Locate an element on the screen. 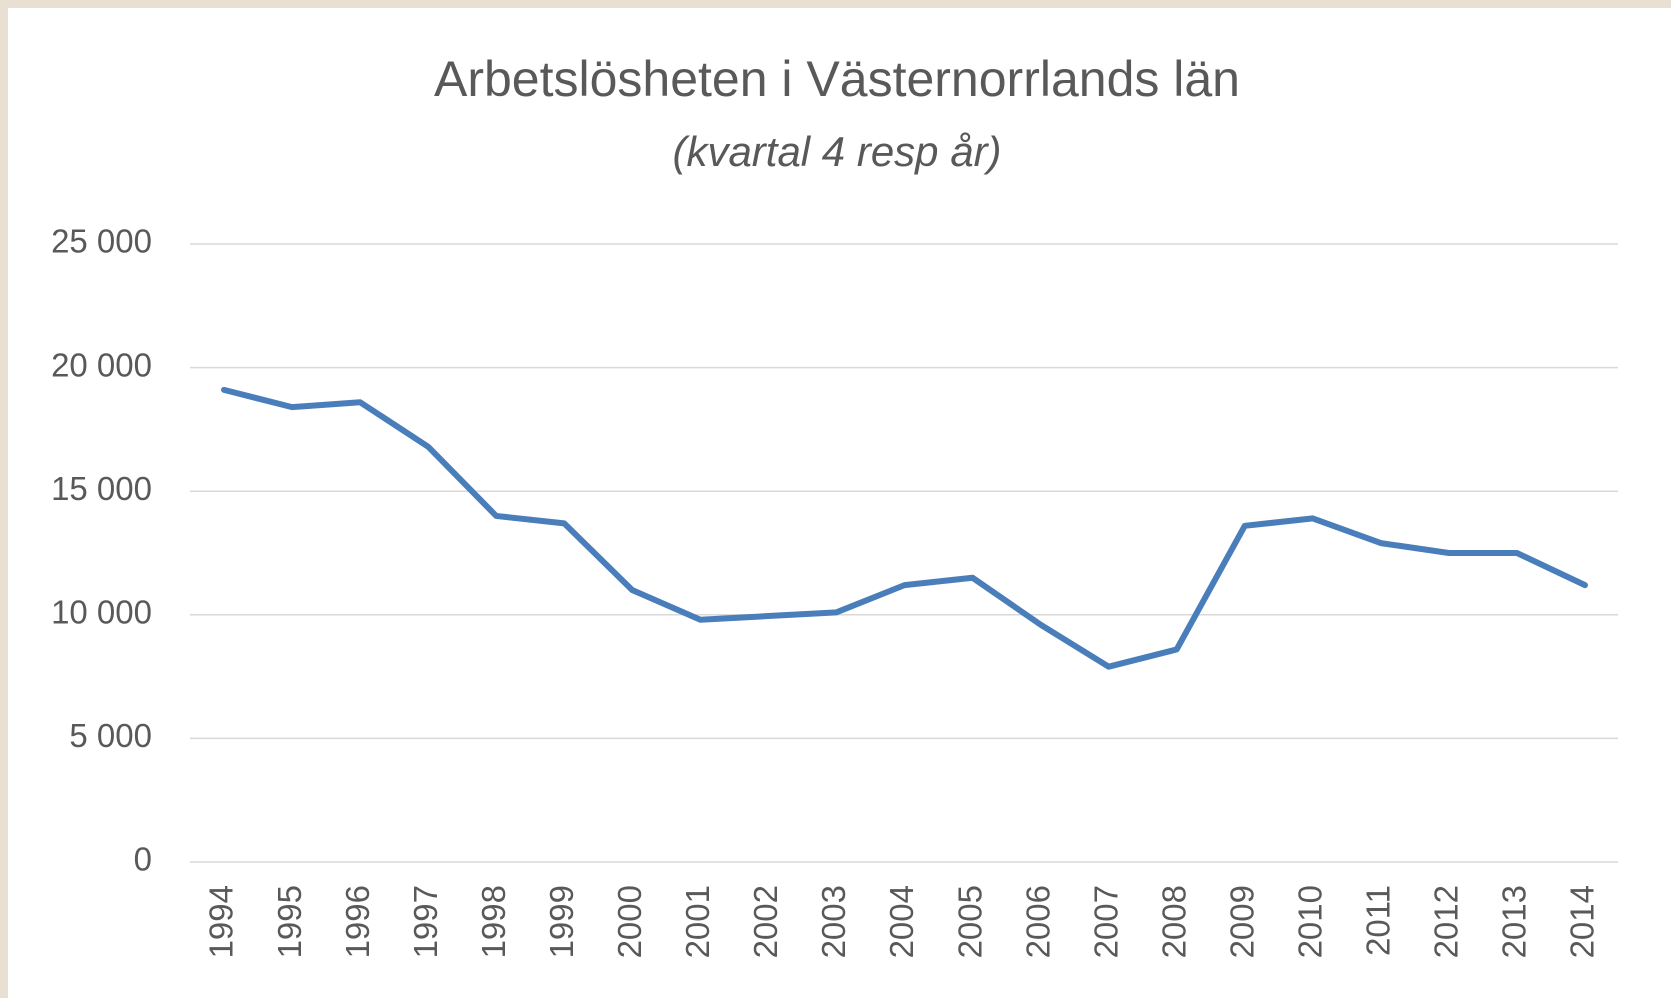 Image resolution: width=1671 pixels, height=998 pixels. x-tick-label: 1997 is located at coordinates (425, 921).